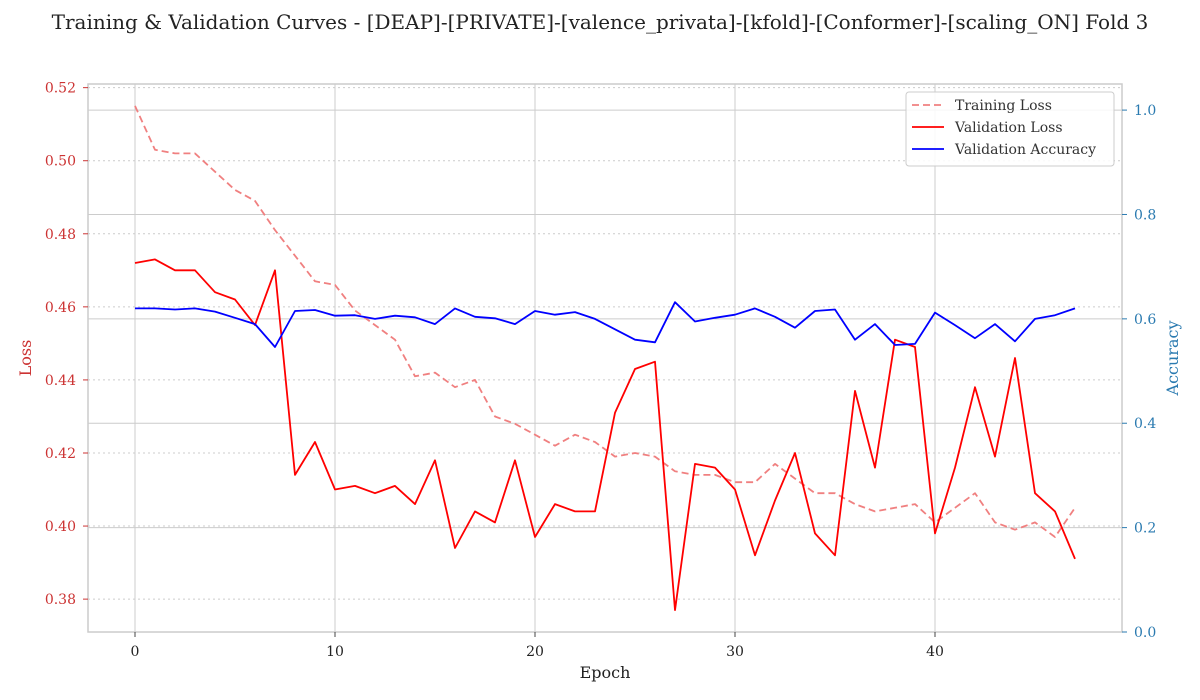 This screenshot has width=1200, height=700. What do you see at coordinates (60, 454) in the screenshot?
I see `y-left-tick-label: 0.42` at bounding box center [60, 454].